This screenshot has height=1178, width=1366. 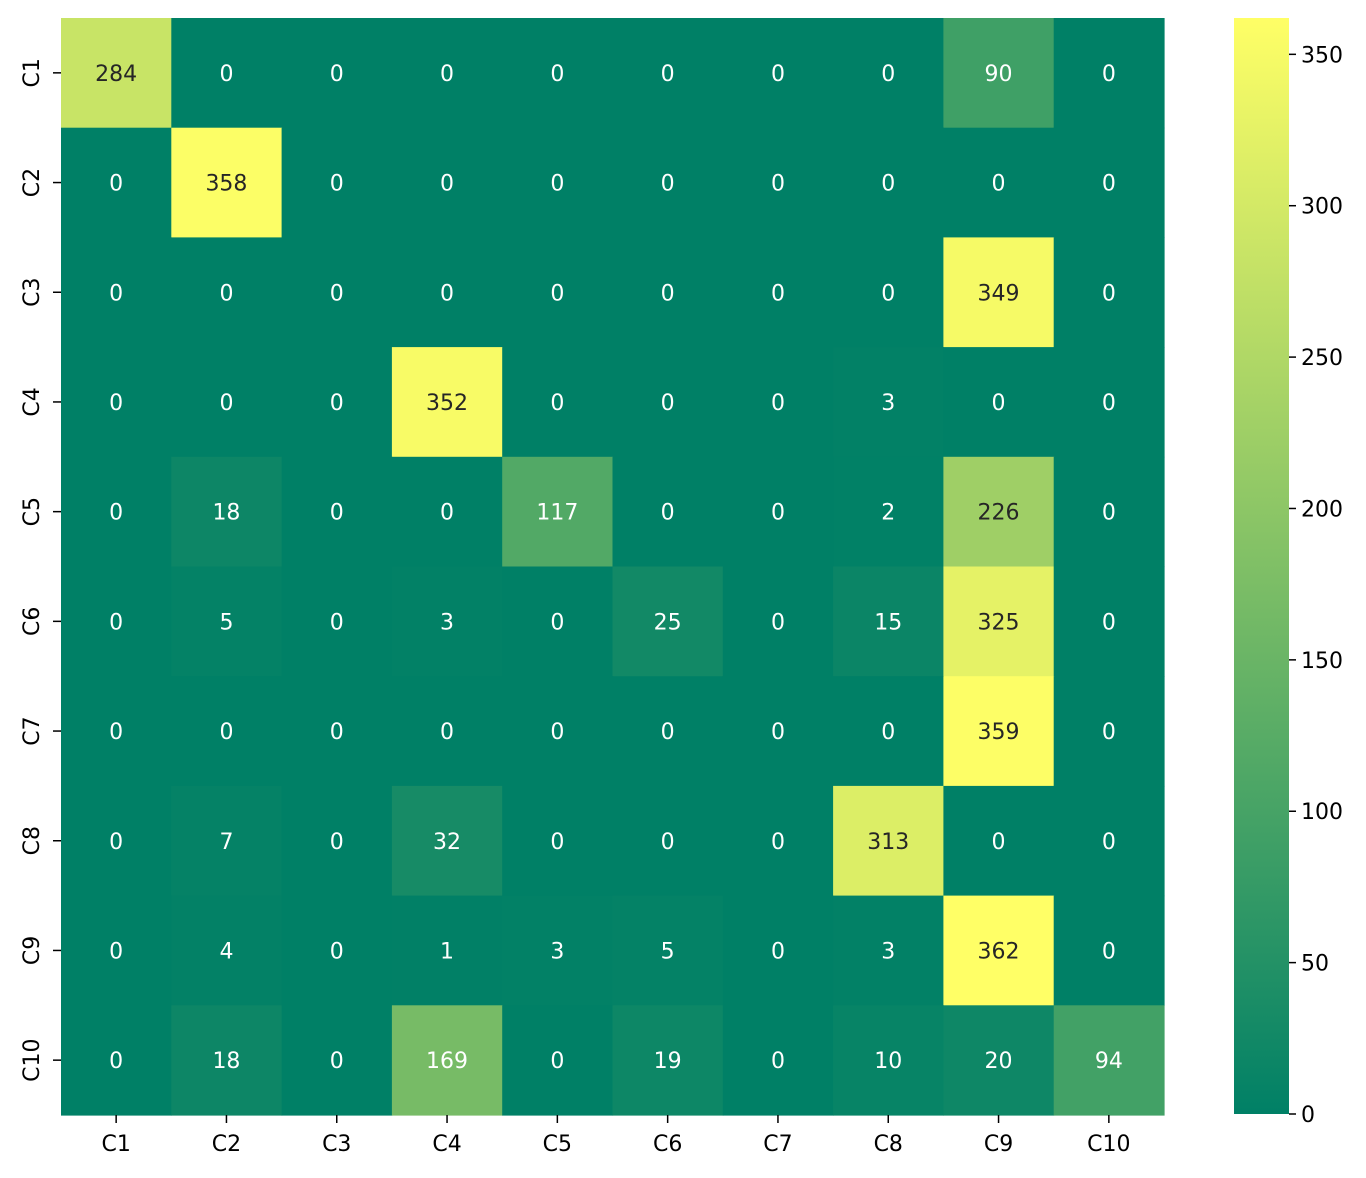 What do you see at coordinates (1308, 1115) in the screenshot?
I see `colorbar-tick-label: 0` at bounding box center [1308, 1115].